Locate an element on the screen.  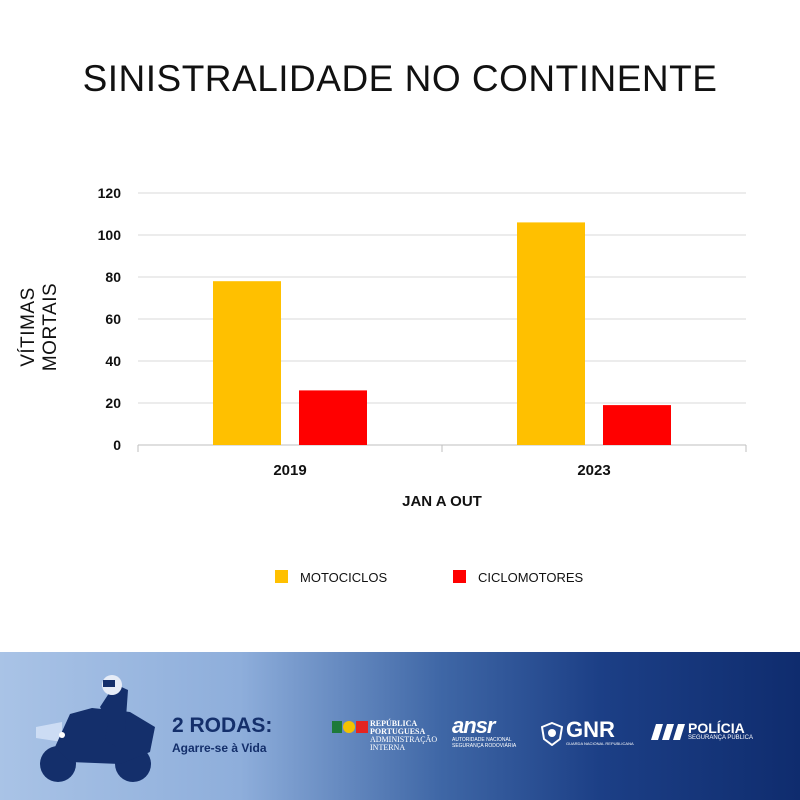
x-tick-label: 2019 is located at coordinates (289, 470).